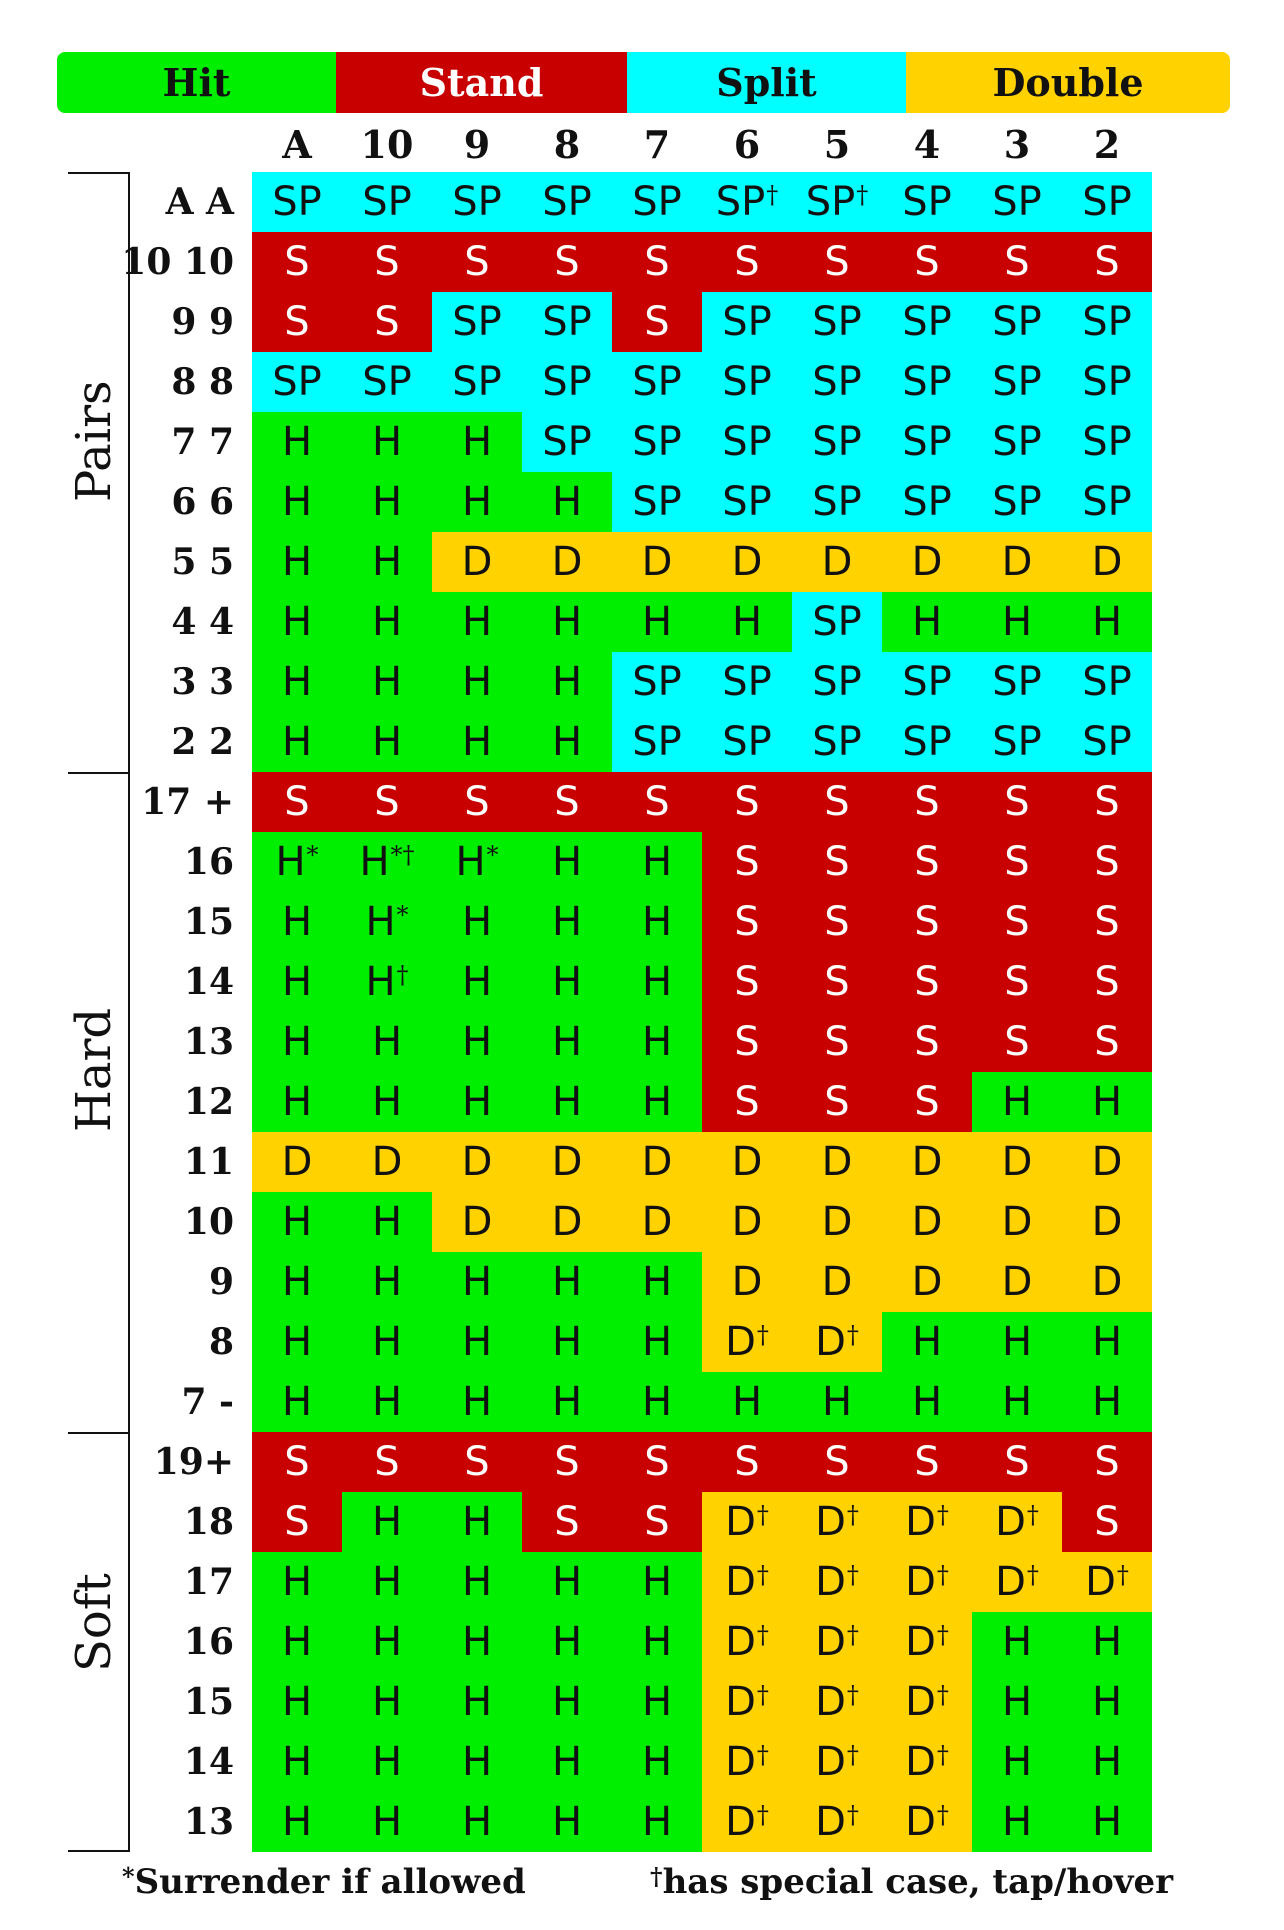 This screenshot has height=1930, width=1284. What do you see at coordinates (202, 562) in the screenshot?
I see `player-hand-label: 5 5` at bounding box center [202, 562].